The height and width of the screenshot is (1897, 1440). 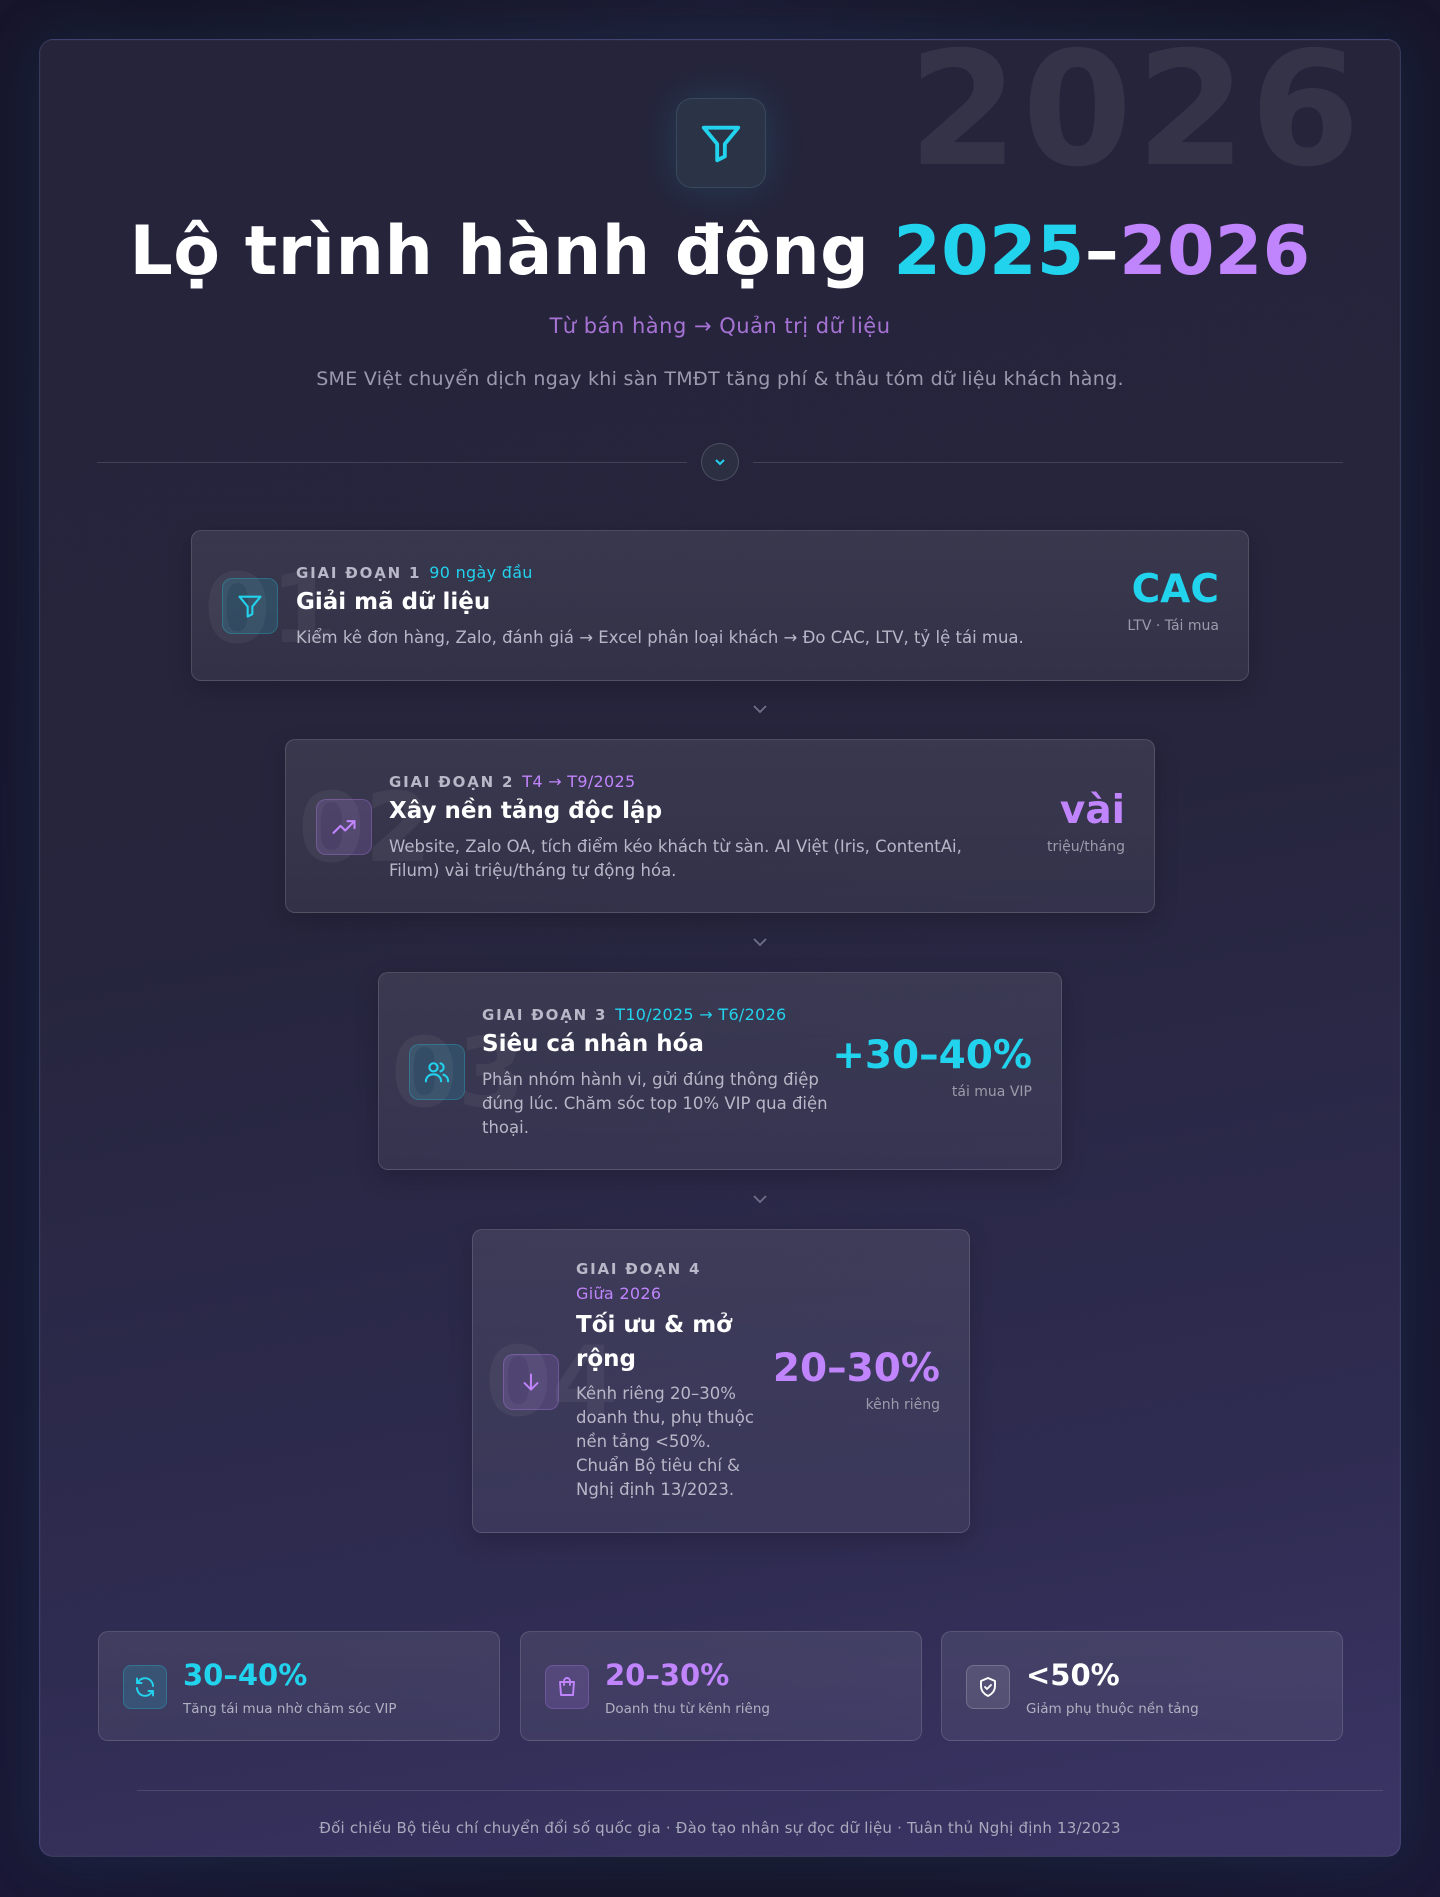 What do you see at coordinates (481, 572) in the screenshot?
I see `phase-time: 90 ngày đầu` at bounding box center [481, 572].